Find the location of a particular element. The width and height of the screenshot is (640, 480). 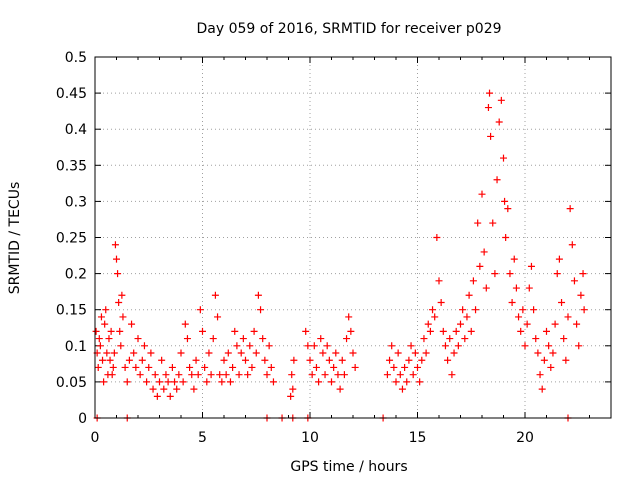

y-tick-label: 0.5 is located at coordinates (76, 58).